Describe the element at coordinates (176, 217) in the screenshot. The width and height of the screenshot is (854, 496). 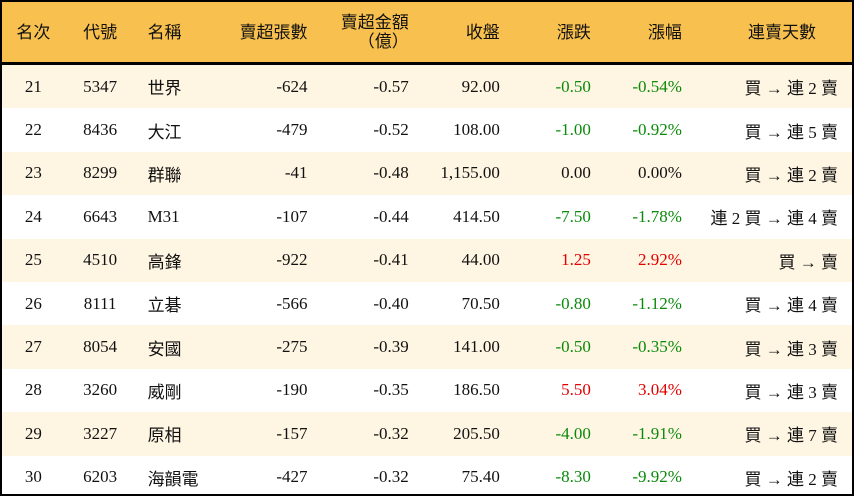
I see `cell-name: M31` at that location.